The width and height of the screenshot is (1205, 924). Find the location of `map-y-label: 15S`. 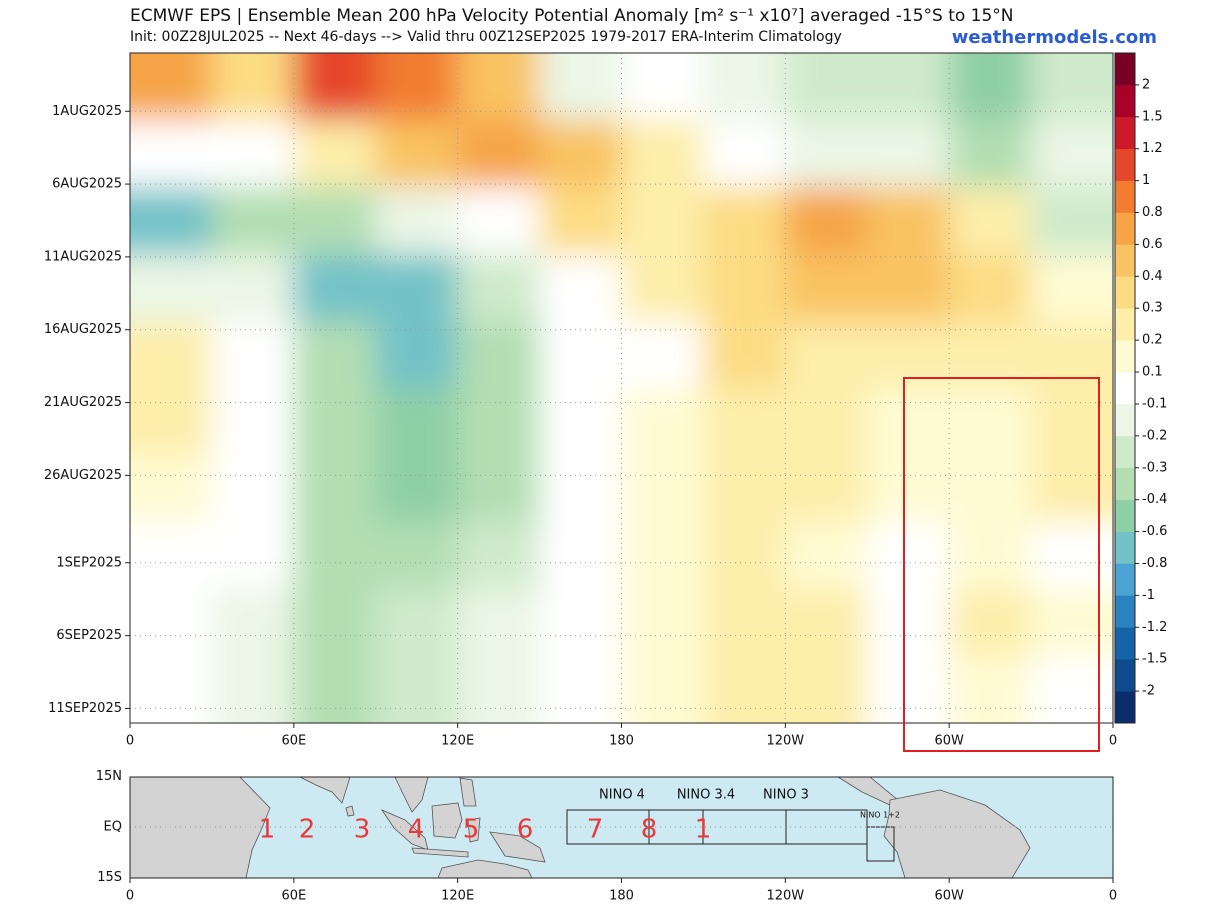

map-y-label: 15S is located at coordinates (109, 877).